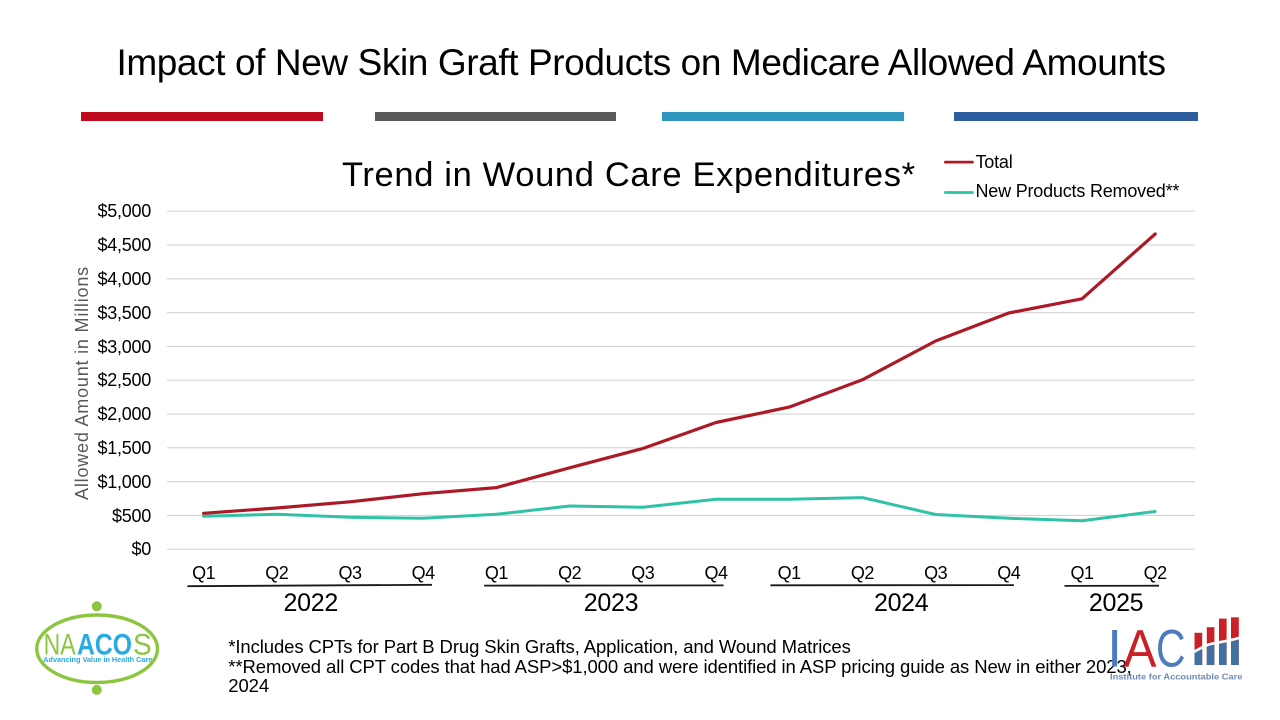 This screenshot has height=720, width=1280. What do you see at coordinates (1176, 677) in the screenshot?
I see `svg-text: Institute for Accountable Care` at bounding box center [1176, 677].